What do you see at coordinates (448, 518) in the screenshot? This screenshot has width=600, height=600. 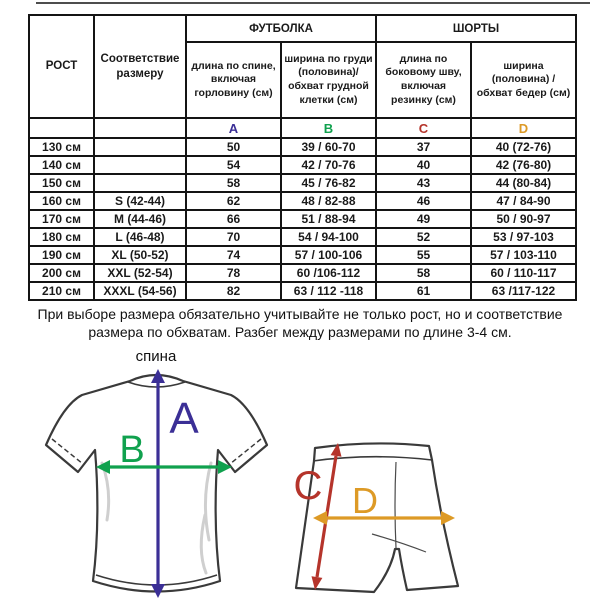 I see `arrowhead-d-right-icon` at bounding box center [448, 518].